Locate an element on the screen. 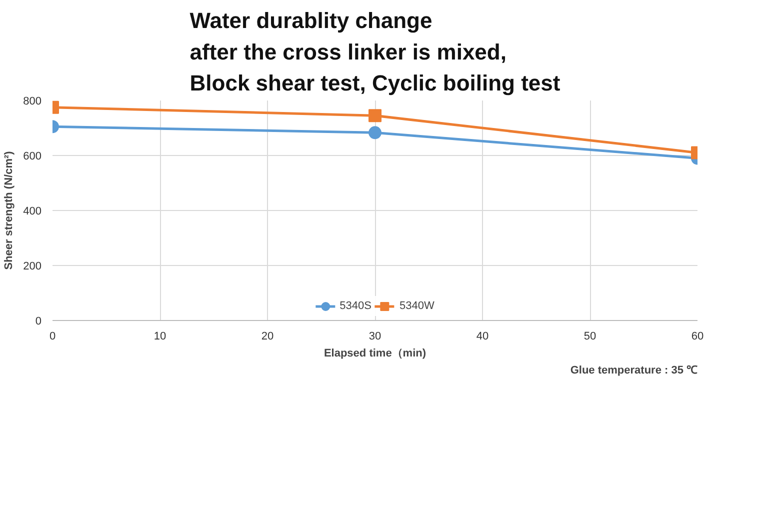 This screenshot has width=775, height=520. y-tick-label: 600 is located at coordinates (32, 156).